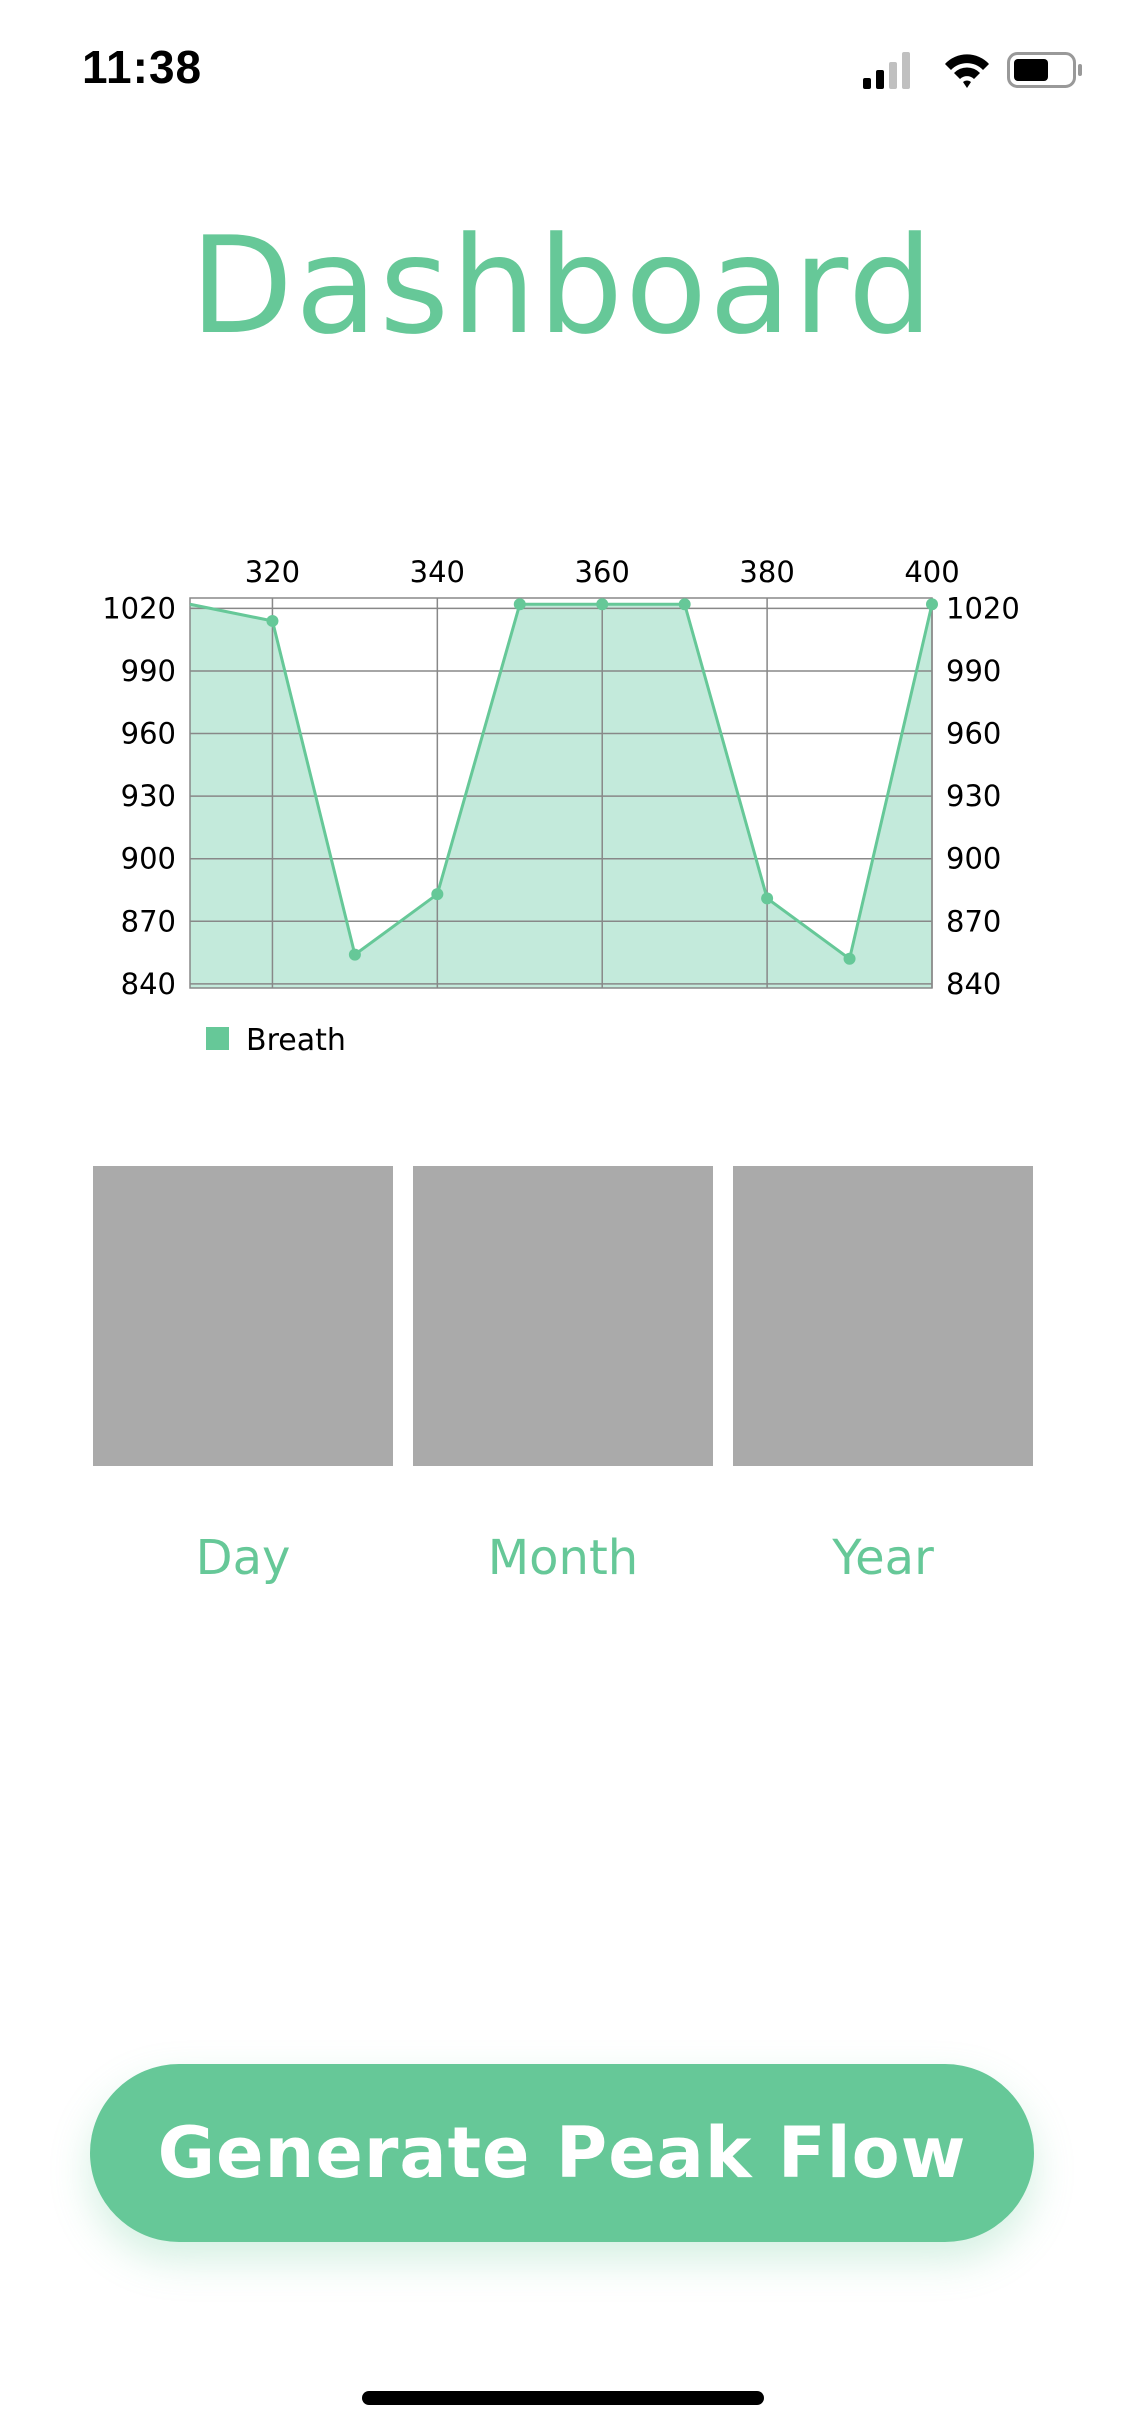  Describe the element at coordinates (973, 671) in the screenshot. I see `y-tick-label-right-990: 990` at that location.